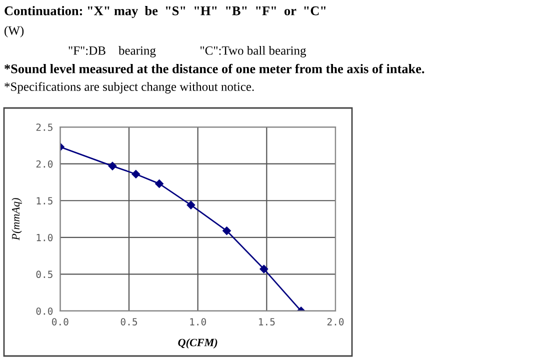 The width and height of the screenshot is (542, 362). I want to click on y-tick-label: 1.5, so click(44, 200).